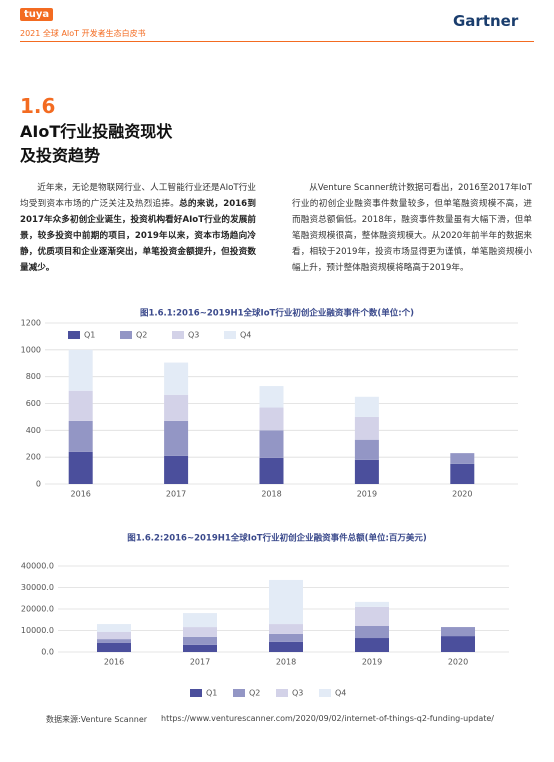  Describe the element at coordinates (38, 106) in the screenshot. I see `section-number: 1.6` at that location.